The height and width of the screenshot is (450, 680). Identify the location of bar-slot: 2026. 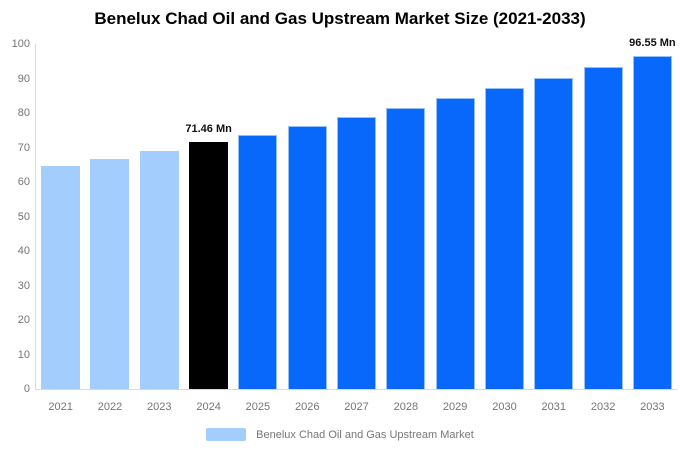
(307, 228).